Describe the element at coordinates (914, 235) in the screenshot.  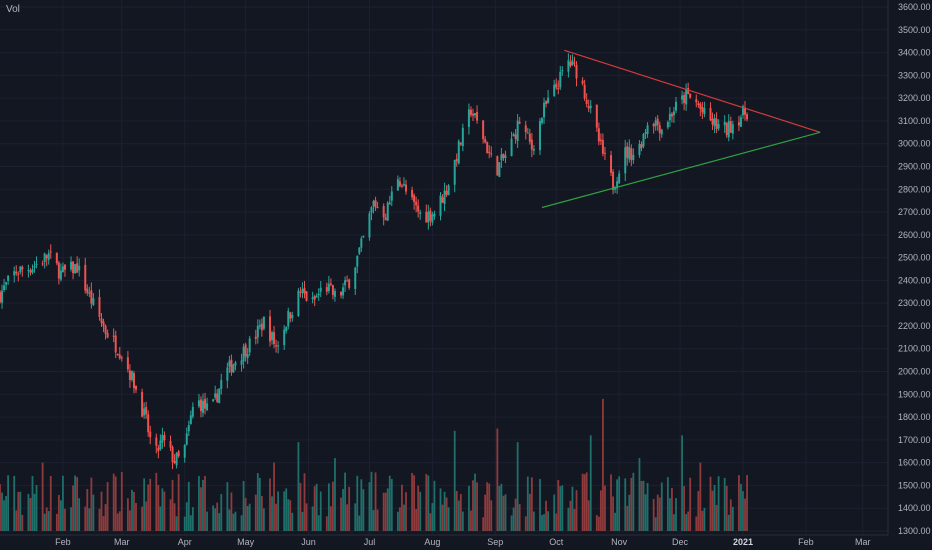
I see `price-tick-label: 2600.00` at that location.